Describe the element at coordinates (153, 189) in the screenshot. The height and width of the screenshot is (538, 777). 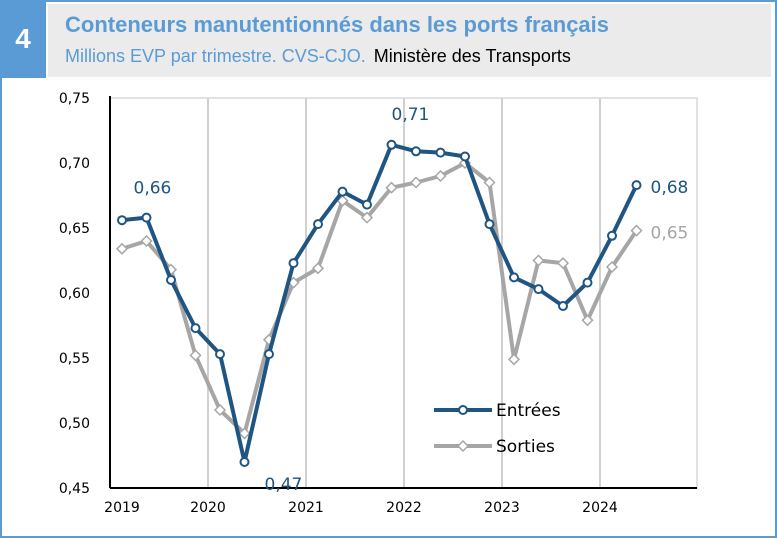
I see `data-label: 0,66` at that location.